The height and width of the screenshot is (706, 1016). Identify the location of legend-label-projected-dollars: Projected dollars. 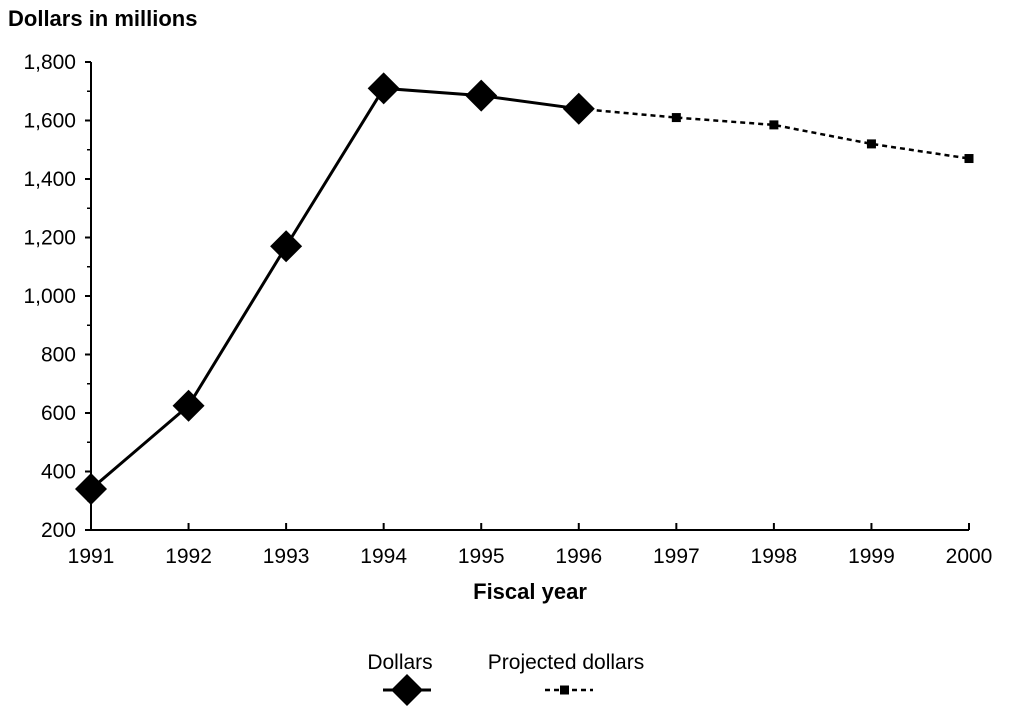
(566, 662).